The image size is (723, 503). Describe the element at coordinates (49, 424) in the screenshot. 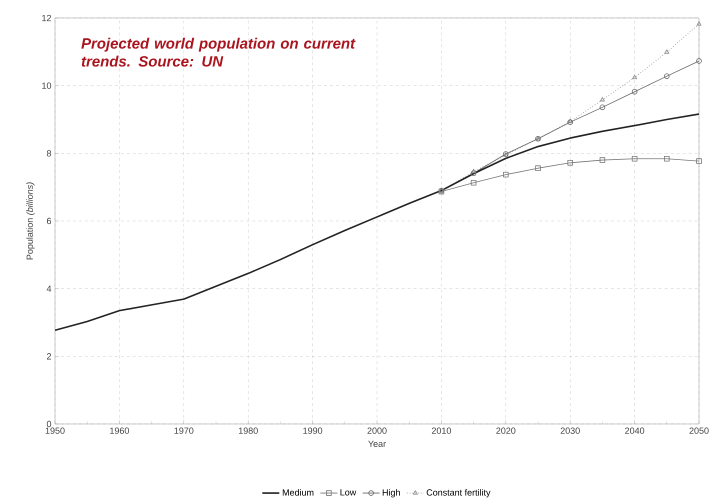

I see `y-tick-label: 0` at that location.